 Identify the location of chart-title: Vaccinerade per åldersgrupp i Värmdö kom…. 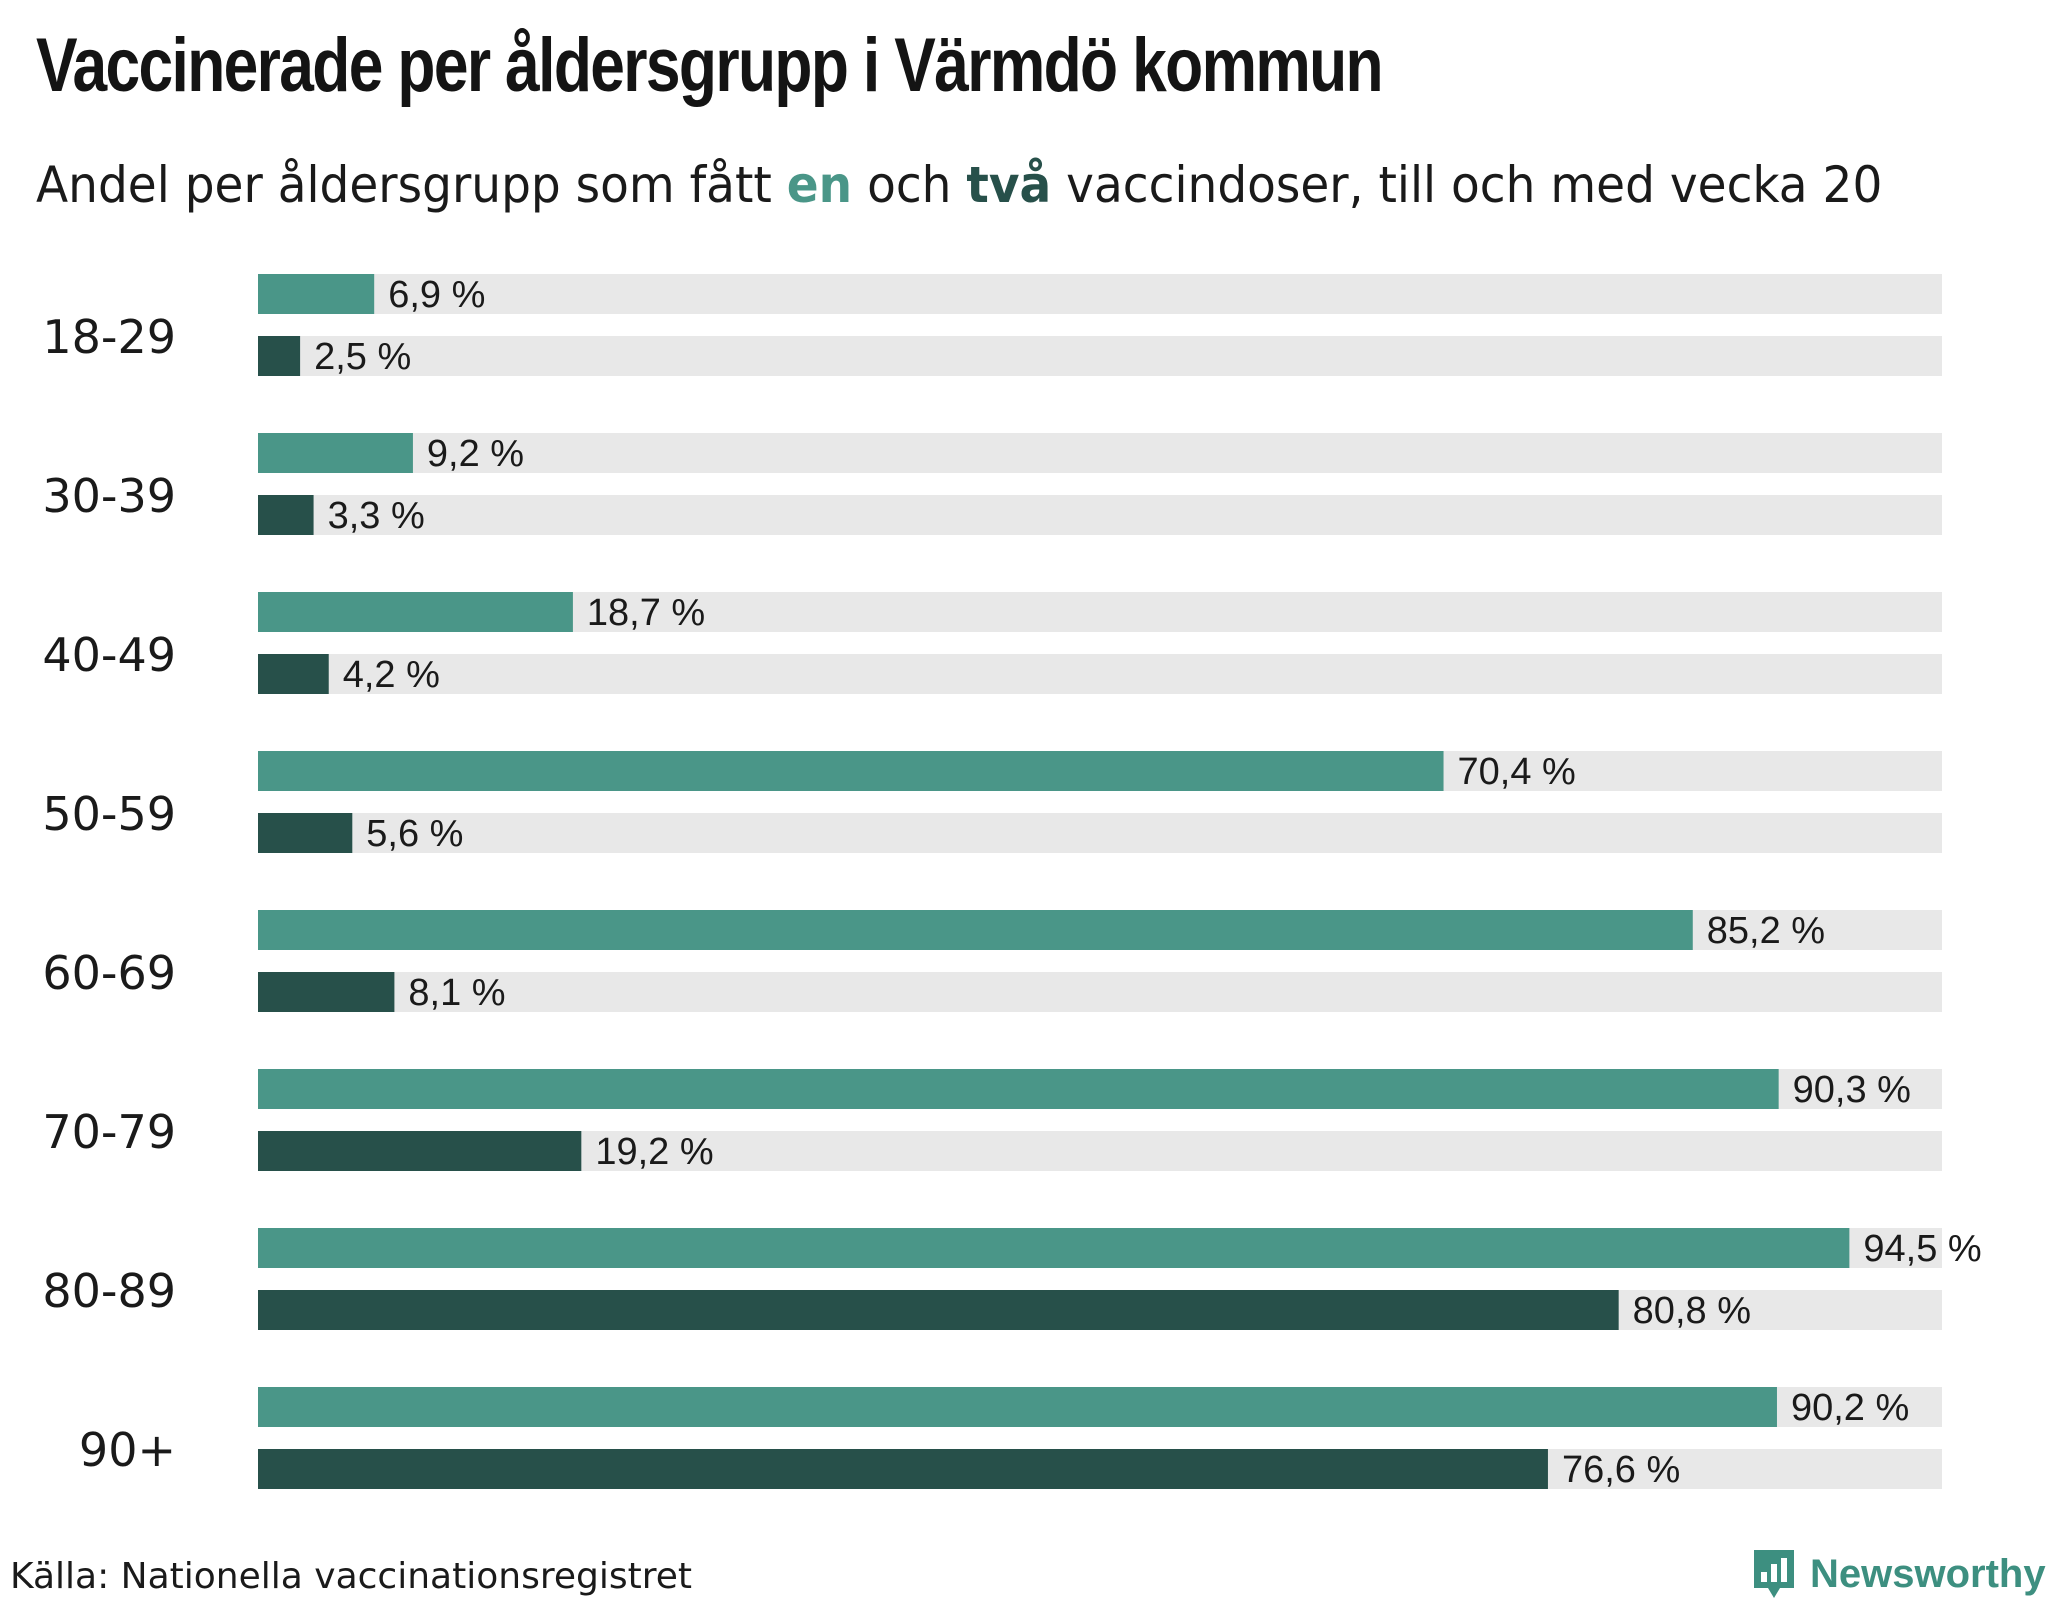
(710, 65).